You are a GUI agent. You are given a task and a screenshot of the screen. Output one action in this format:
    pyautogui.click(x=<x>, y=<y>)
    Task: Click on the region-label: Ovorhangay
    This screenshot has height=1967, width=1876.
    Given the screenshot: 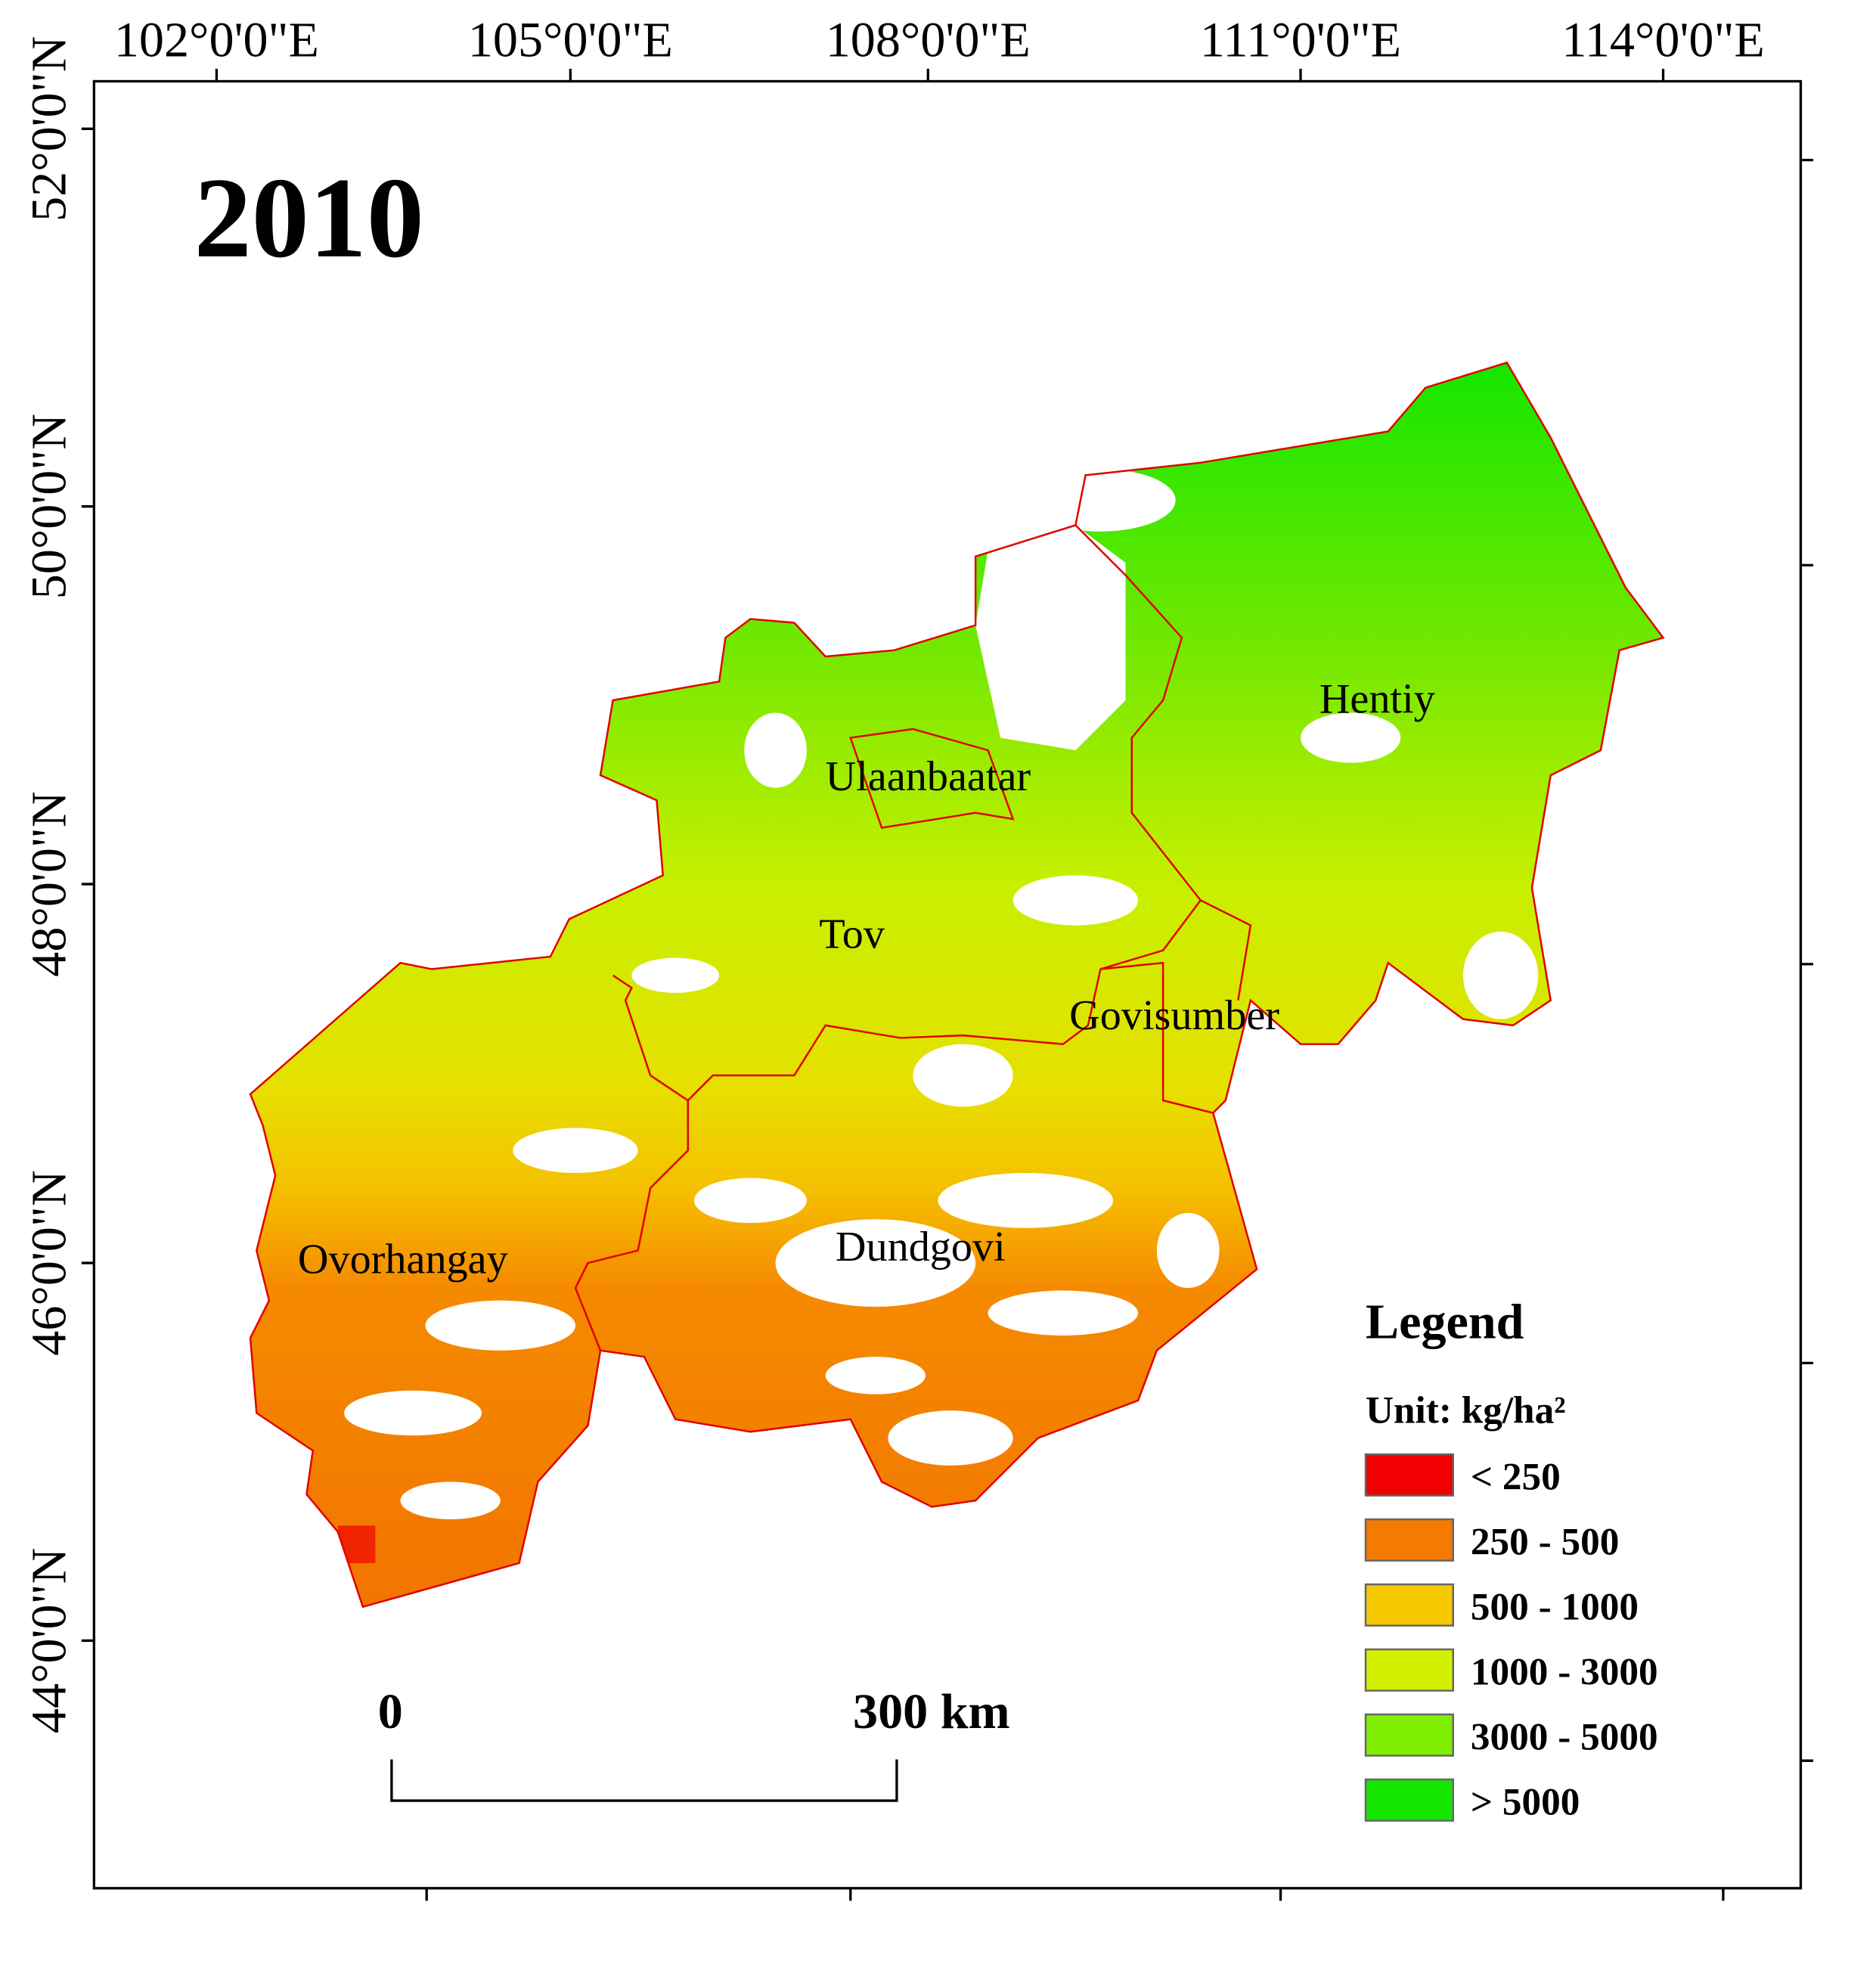 What is the action you would take?
    pyautogui.click(x=403, y=1259)
    